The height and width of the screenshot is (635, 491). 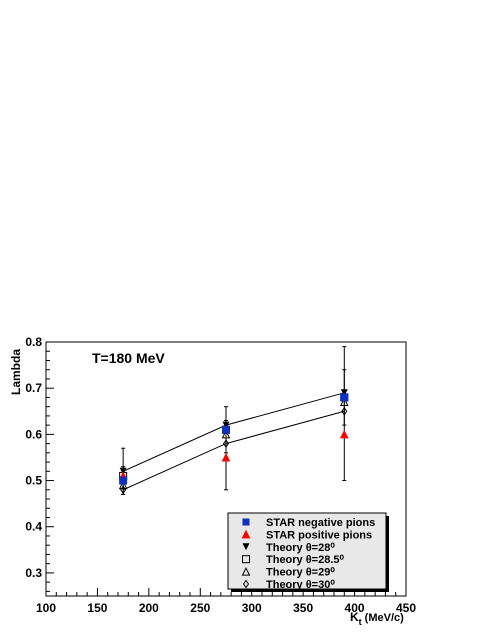 What do you see at coordinates (33, 573) in the screenshot?
I see `y-tick-label: 0.3` at bounding box center [33, 573].